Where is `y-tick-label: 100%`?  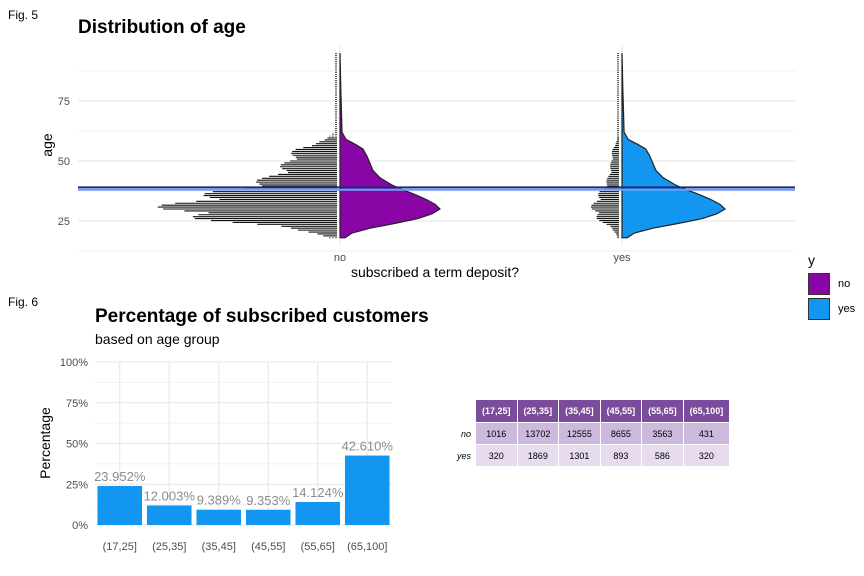
y-tick-label: 100% is located at coordinates (74, 363).